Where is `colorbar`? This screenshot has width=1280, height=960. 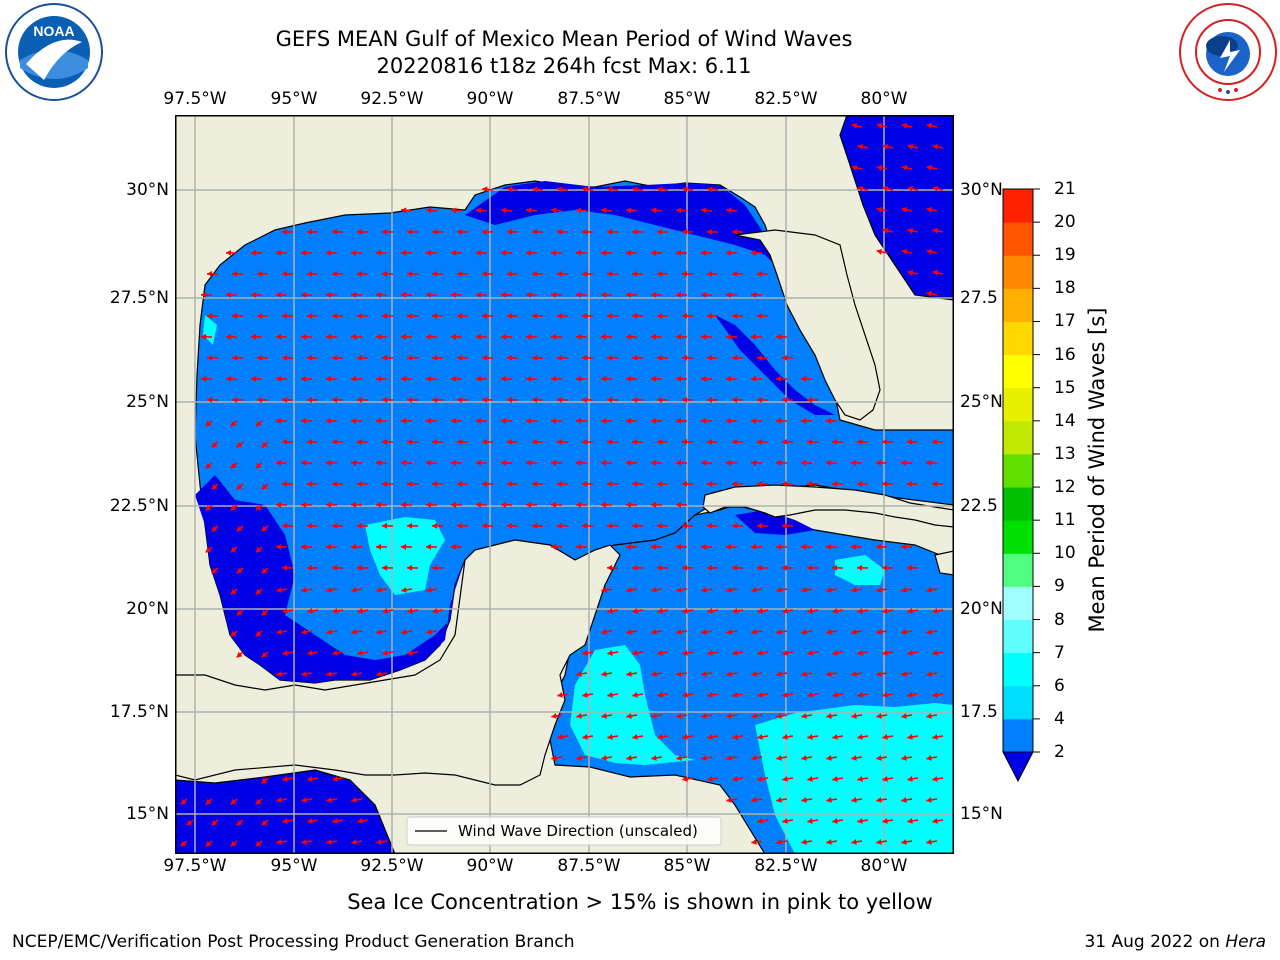 colorbar is located at coordinates (1021, 485).